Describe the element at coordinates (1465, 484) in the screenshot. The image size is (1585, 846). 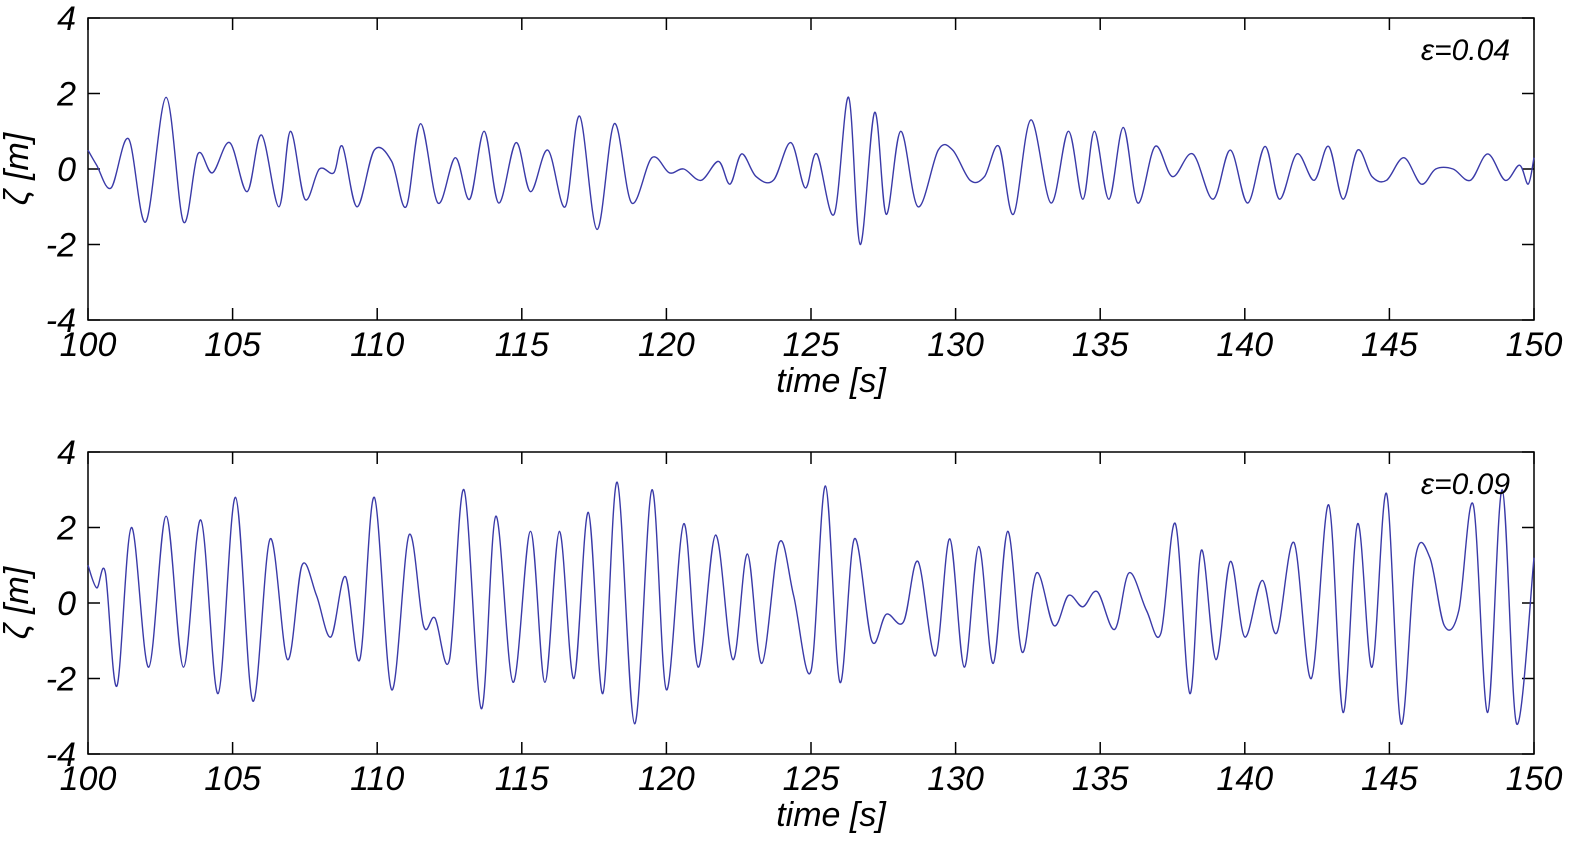
I see `epsilon-annotation: ε=0.09` at that location.